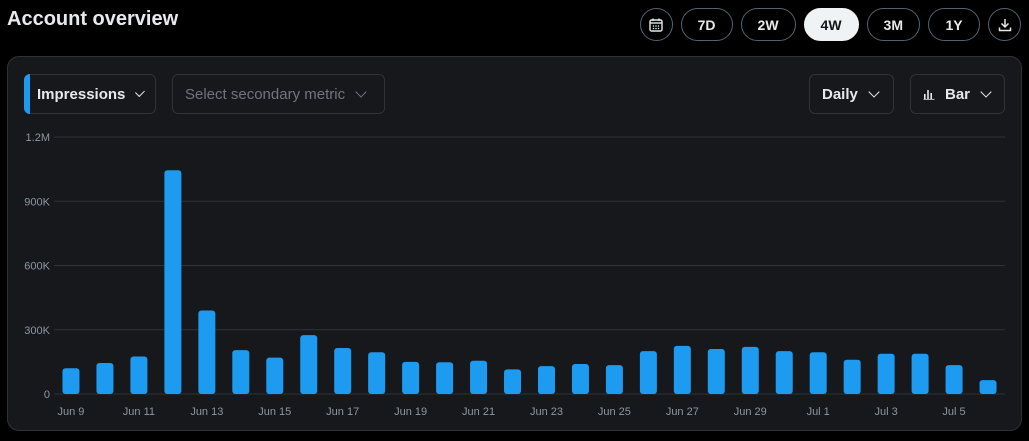 This screenshot has width=1029, height=441. I want to click on secondary-metric-placeholder: Select secondary metric, so click(265, 94).